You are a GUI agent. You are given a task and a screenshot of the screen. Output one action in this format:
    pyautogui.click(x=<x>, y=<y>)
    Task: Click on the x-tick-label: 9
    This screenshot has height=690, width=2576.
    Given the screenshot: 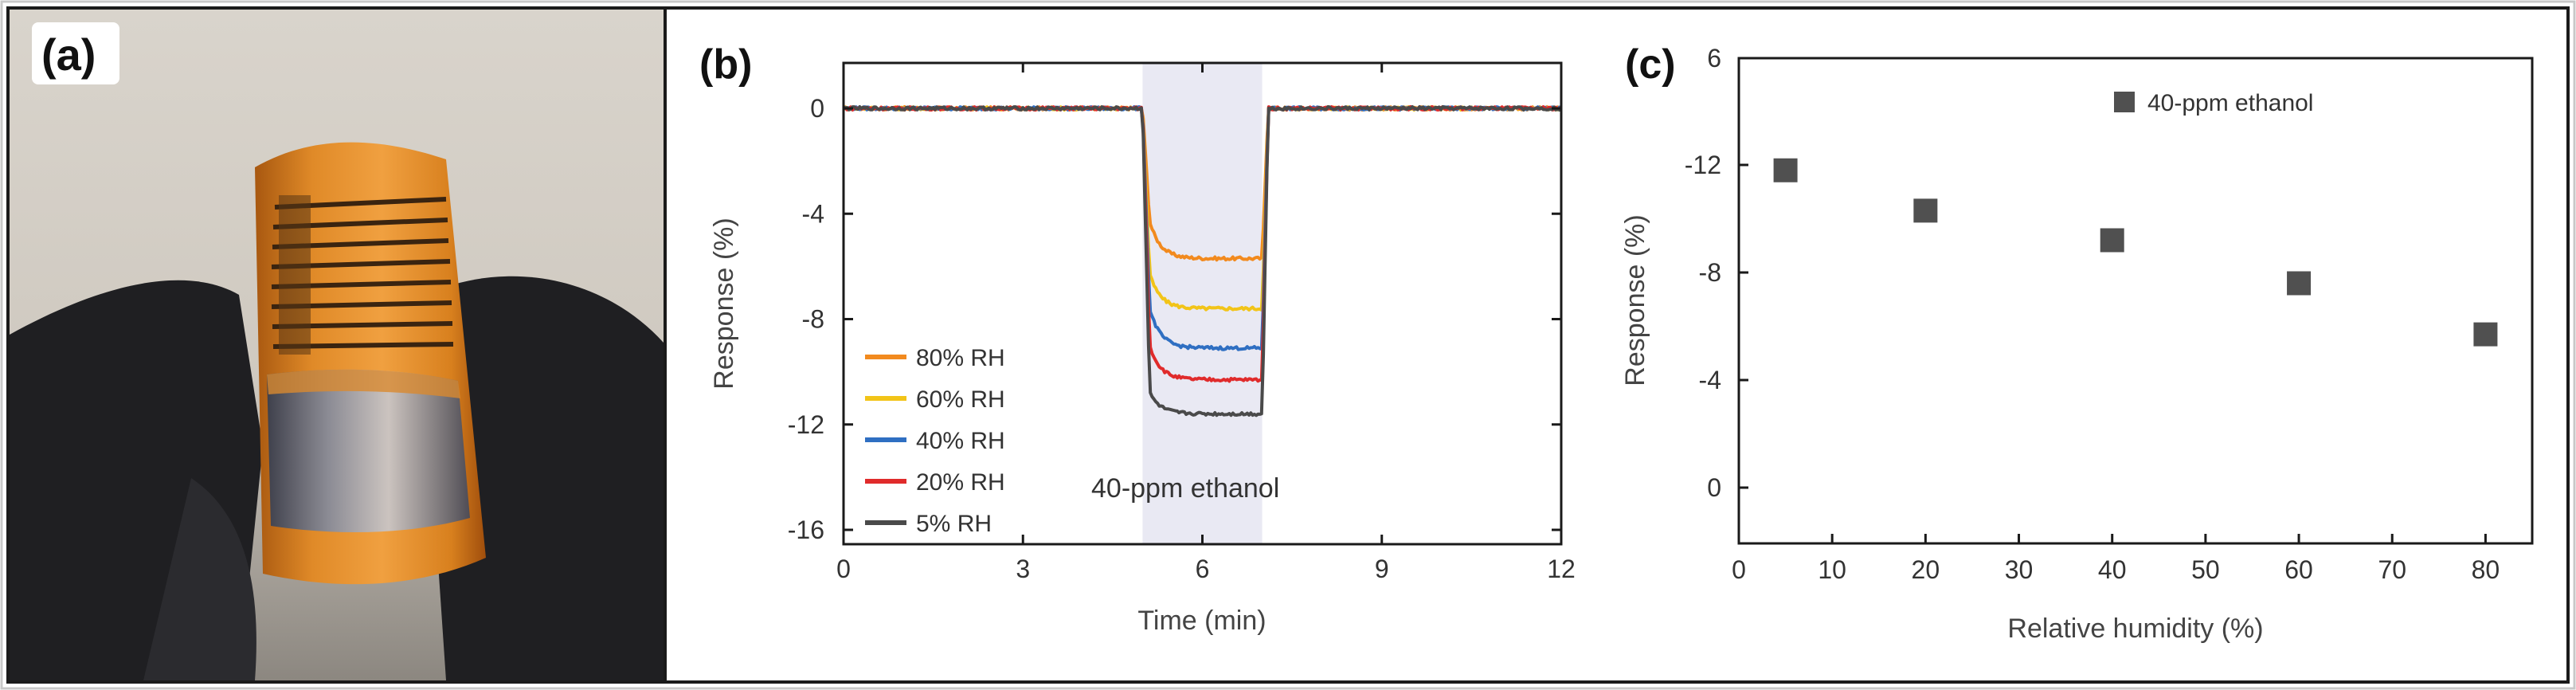 What is the action you would take?
    pyautogui.click(x=1382, y=569)
    